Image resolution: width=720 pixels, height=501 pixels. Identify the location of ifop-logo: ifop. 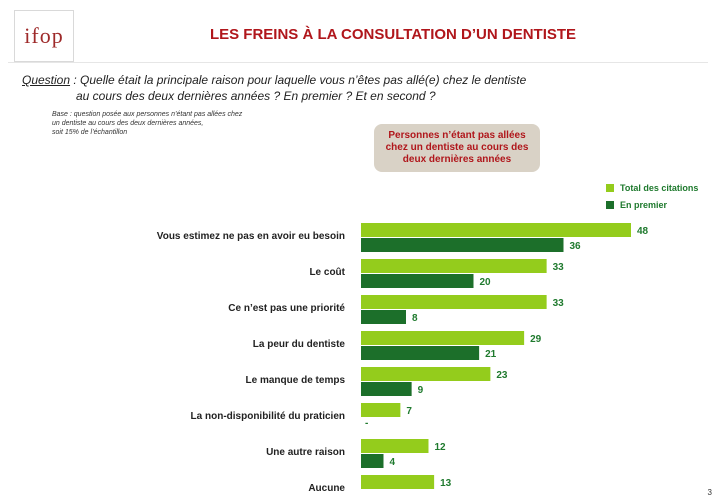
(44, 36).